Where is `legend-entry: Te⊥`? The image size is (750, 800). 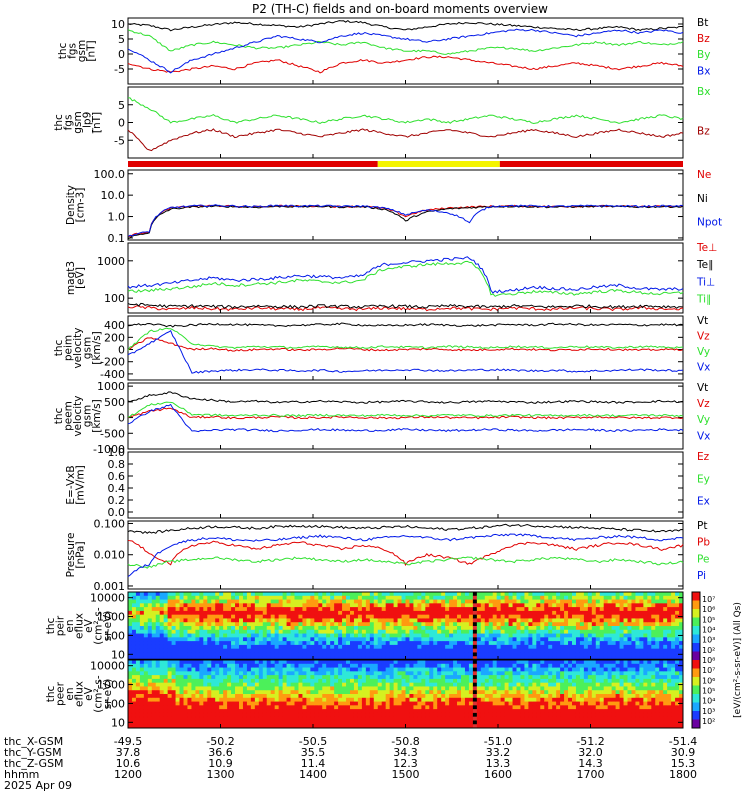 legend-entry: Te⊥ is located at coordinates (706, 248).